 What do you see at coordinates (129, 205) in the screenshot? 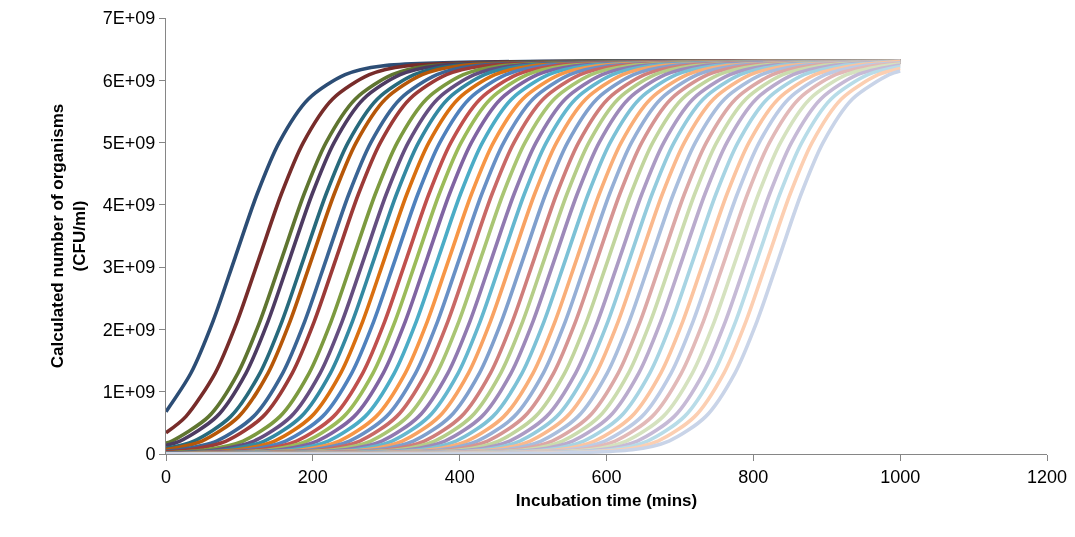
I see `y-tick-label: 4E+09` at bounding box center [129, 205].